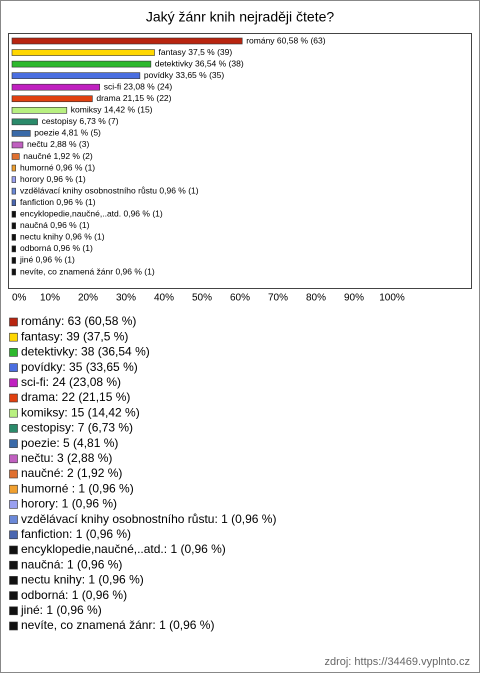 The image size is (480, 678). Describe the element at coordinates (78, 321) in the screenshot. I see `legend-label: romány: 63 (60,58 %)` at that location.